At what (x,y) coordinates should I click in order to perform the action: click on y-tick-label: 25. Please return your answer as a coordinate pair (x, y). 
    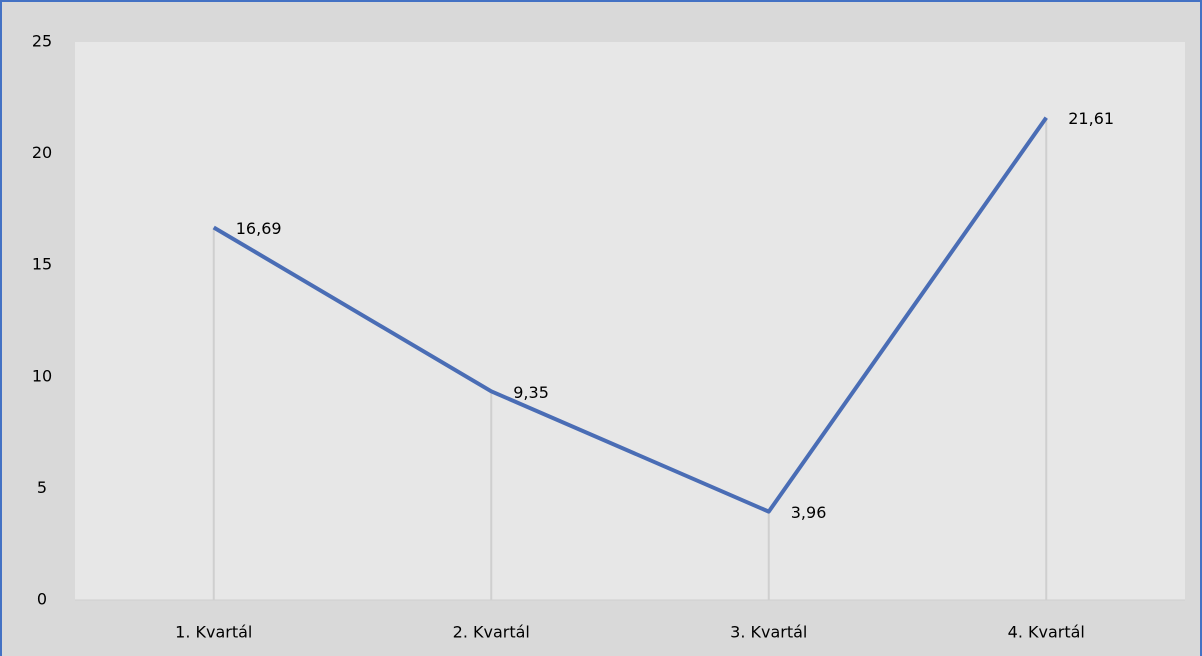
    Looking at the image, I should click on (42, 41).